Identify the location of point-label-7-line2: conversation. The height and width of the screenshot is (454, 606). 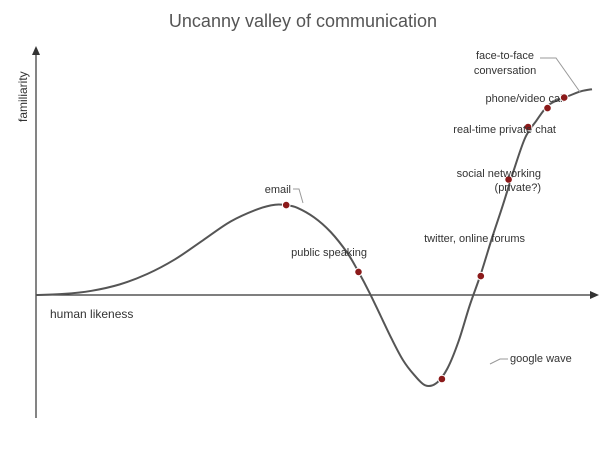
(505, 71).